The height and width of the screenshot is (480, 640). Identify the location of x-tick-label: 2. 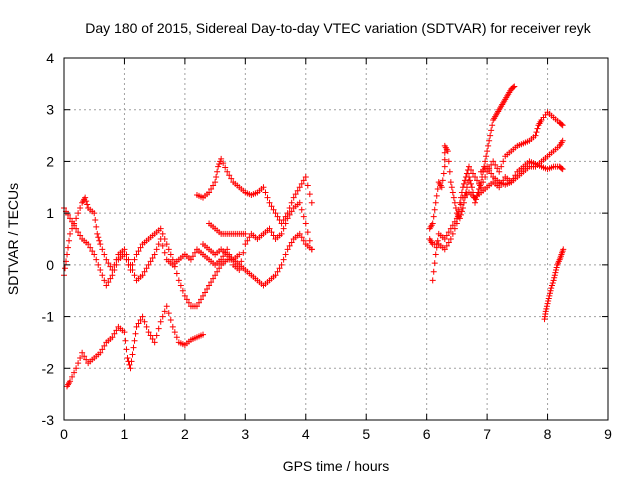
(185, 434).